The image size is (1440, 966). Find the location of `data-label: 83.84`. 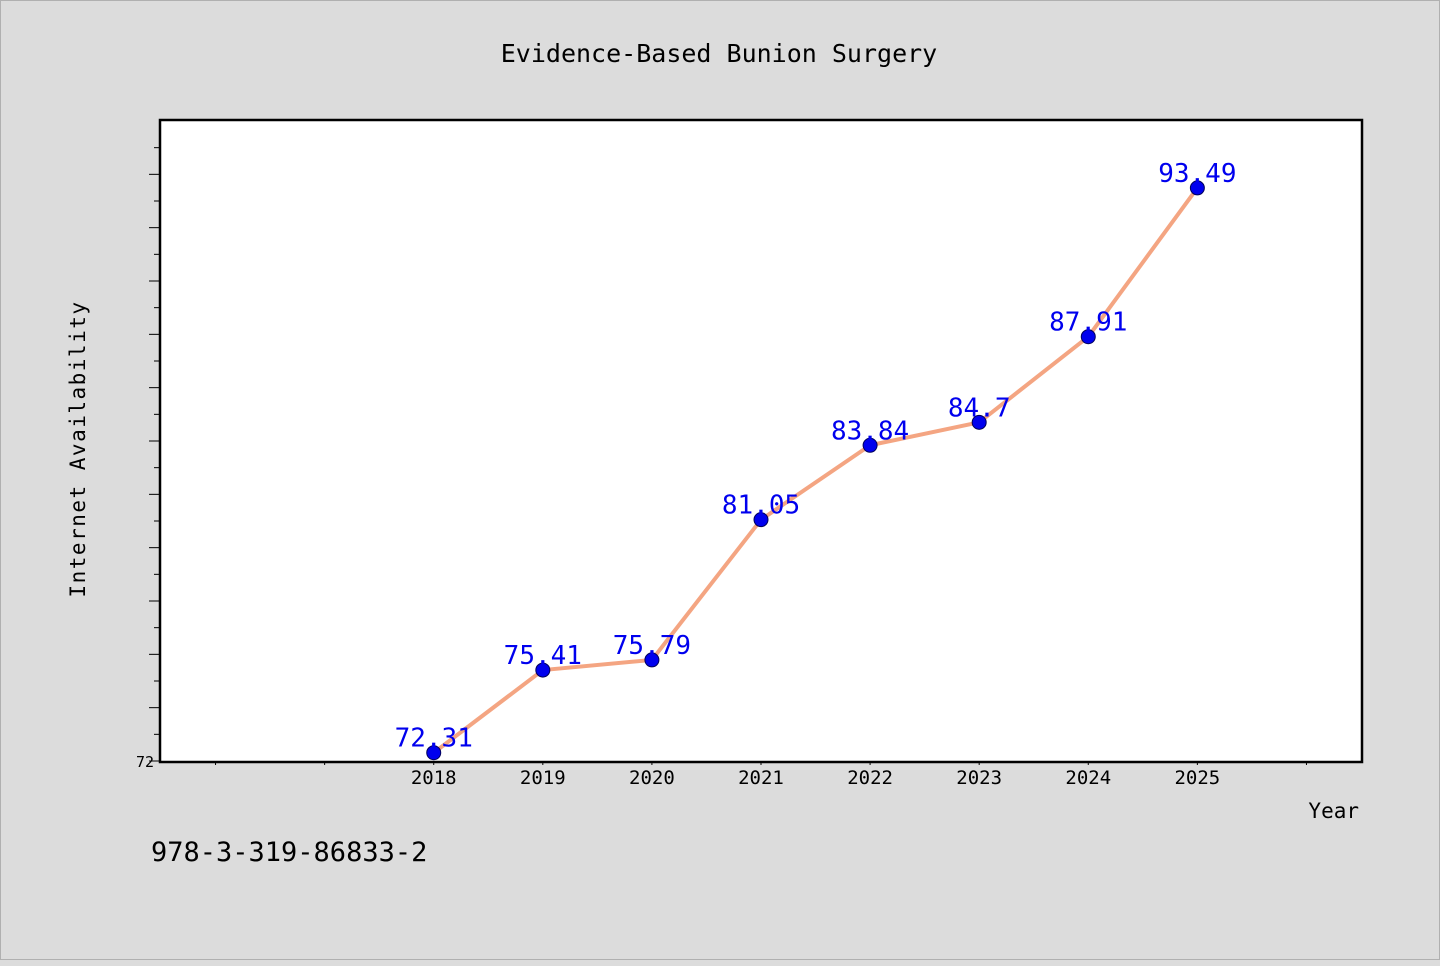

data-label: 83.84 is located at coordinates (870, 431).